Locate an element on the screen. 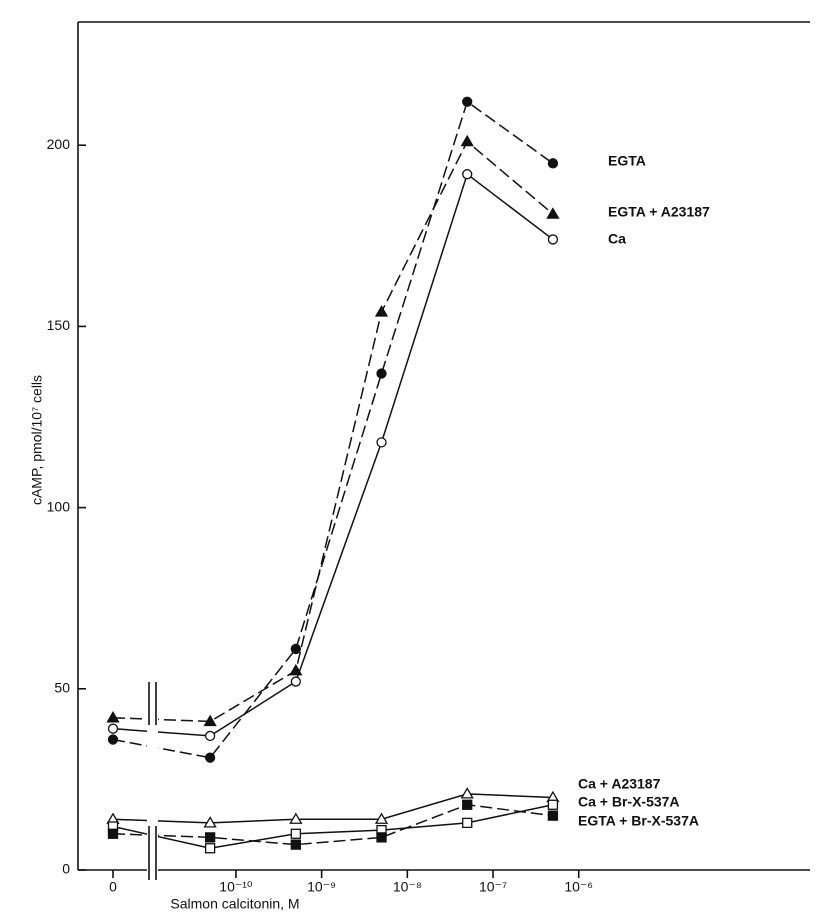 Image resolution: width=820 pixels, height=914 pixels. y-axis-label: cAMP, pmol/10⁷ cells is located at coordinates (37, 440).